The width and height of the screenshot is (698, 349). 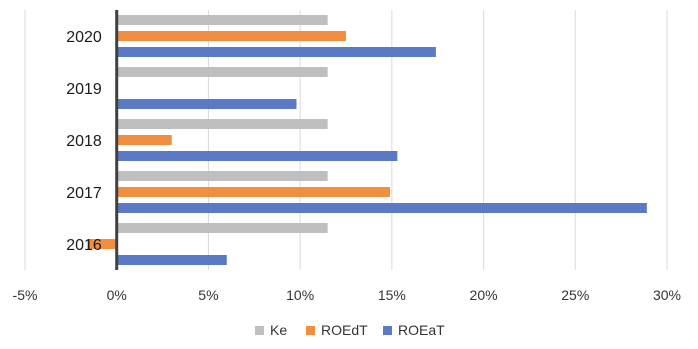 I want to click on bar-ke-2018, so click(x=222, y=124).